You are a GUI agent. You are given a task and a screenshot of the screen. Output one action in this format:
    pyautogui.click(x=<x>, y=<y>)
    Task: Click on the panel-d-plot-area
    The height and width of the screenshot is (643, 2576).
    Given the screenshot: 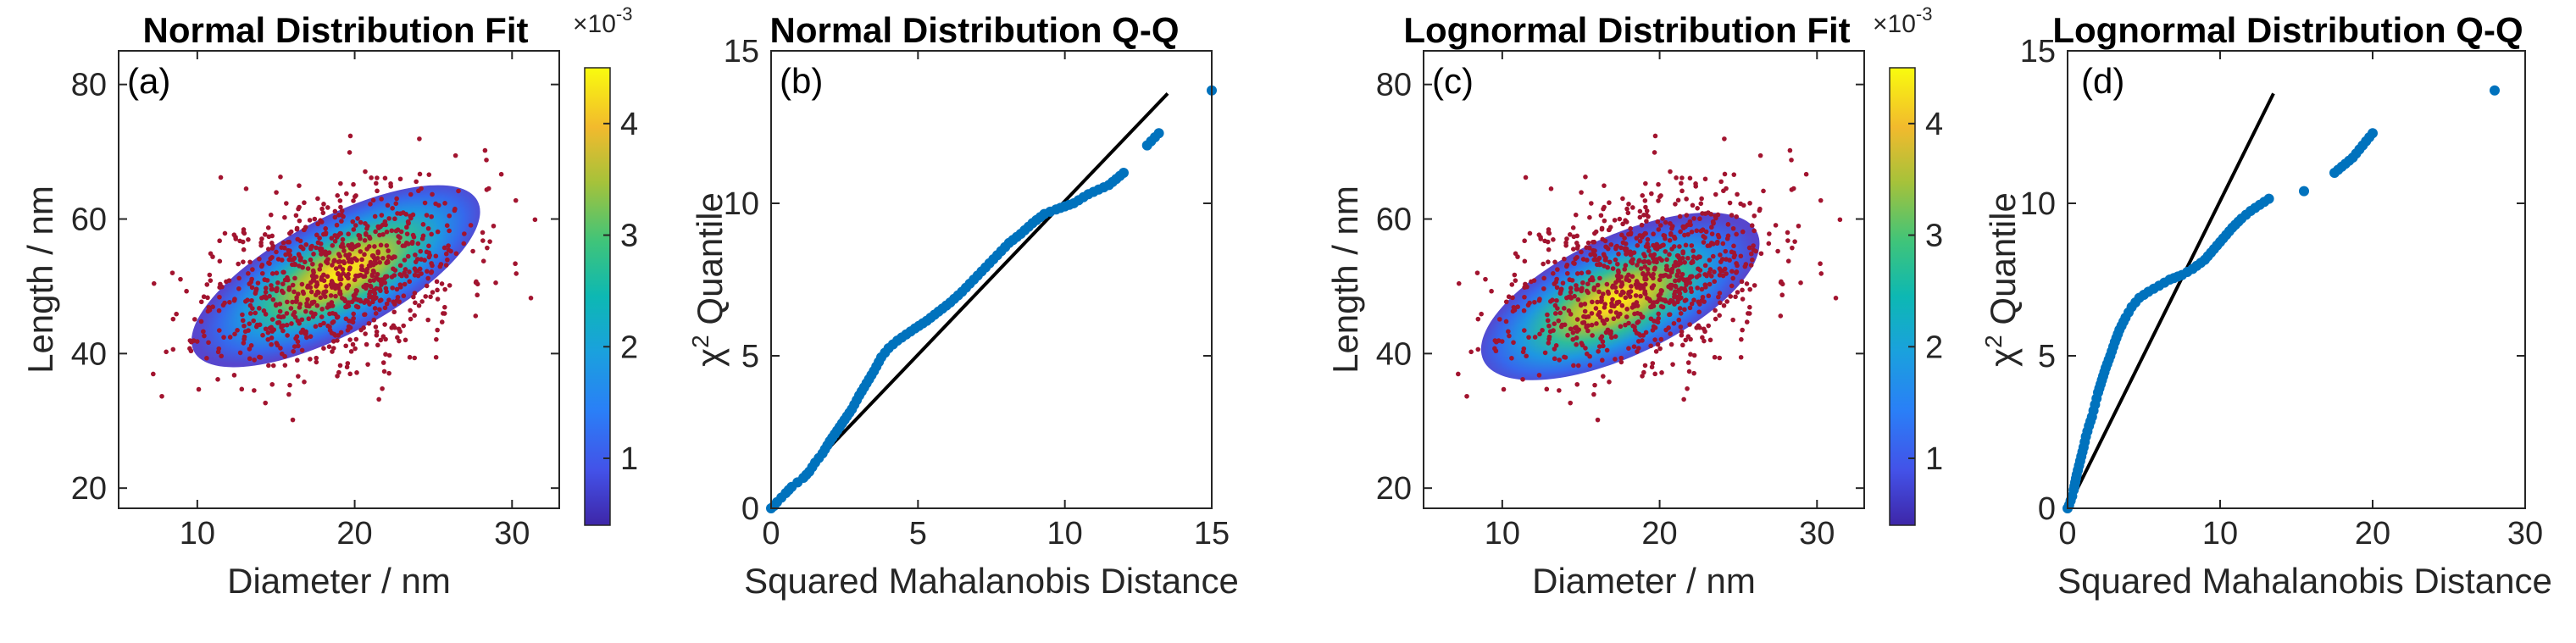 What is the action you would take?
    pyautogui.click(x=2281, y=299)
    